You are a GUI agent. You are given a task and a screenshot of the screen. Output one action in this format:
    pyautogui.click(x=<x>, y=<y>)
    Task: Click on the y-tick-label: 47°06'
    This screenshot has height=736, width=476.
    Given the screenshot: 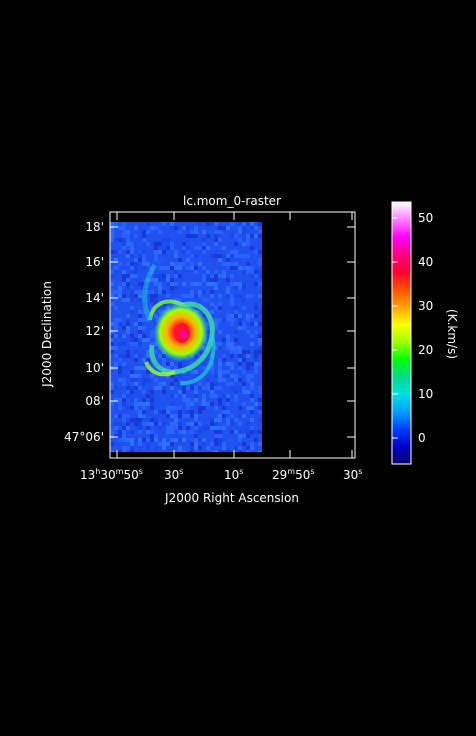 What is the action you would take?
    pyautogui.click(x=84, y=437)
    